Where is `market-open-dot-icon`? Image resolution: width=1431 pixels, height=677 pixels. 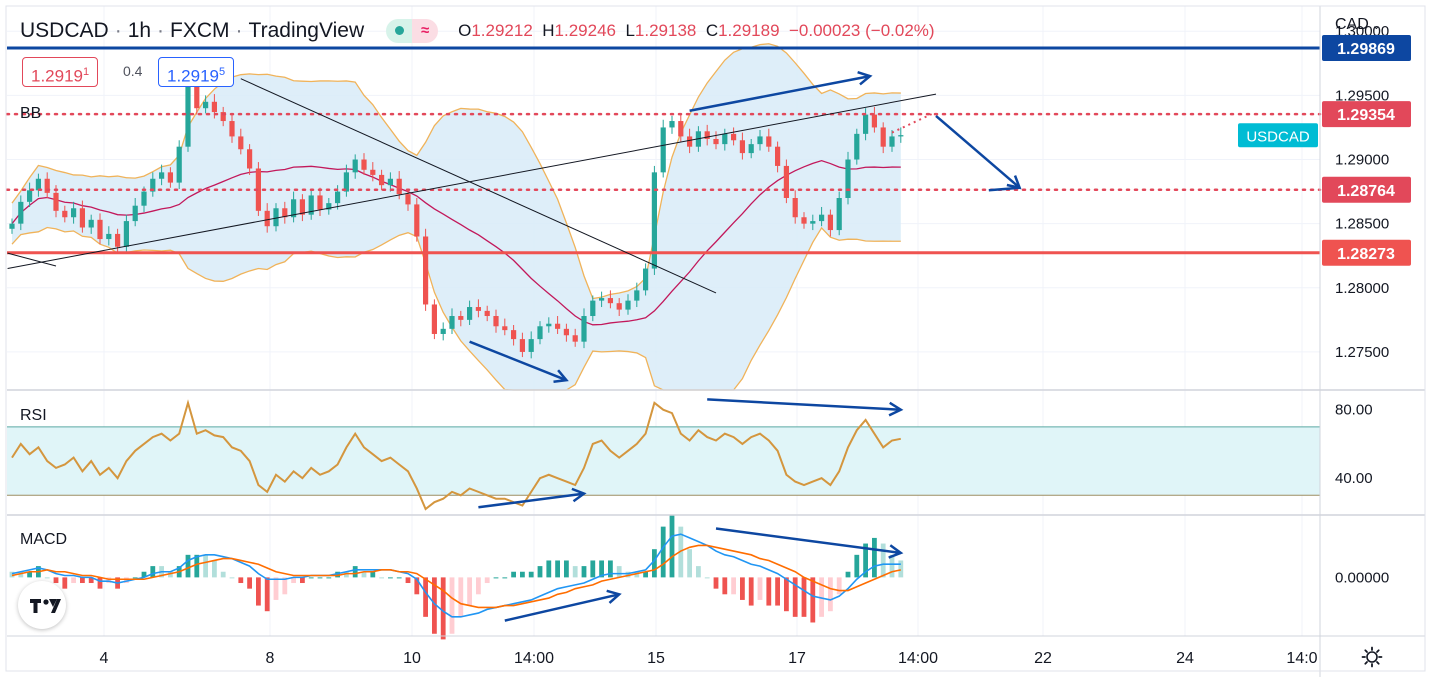
market-open-dot-icon is located at coordinates (399, 31).